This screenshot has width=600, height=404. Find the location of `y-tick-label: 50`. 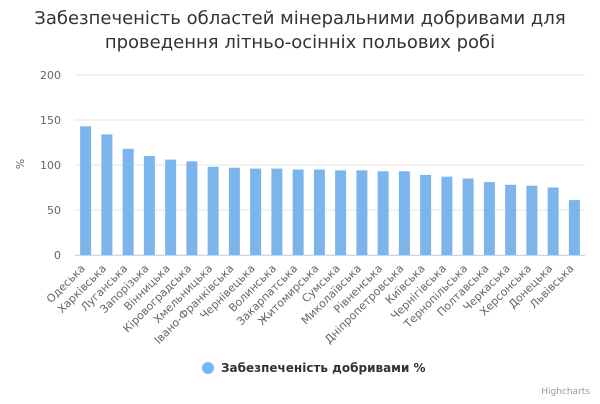

y-tick-label: 50 is located at coordinates (54, 210).